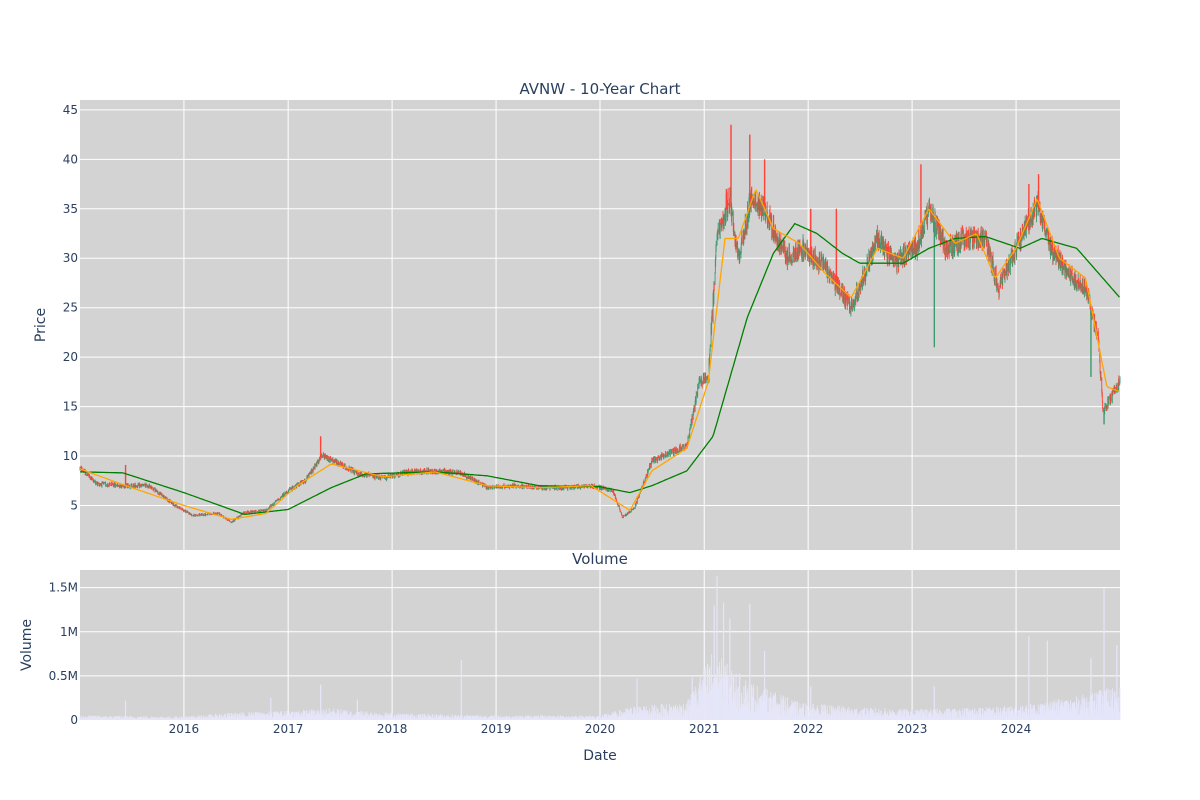 This screenshot has height=800, width=1200. I want to click on price-y-ticks: 5 10 15 20 25 30 35 40 45, so click(70, 308).